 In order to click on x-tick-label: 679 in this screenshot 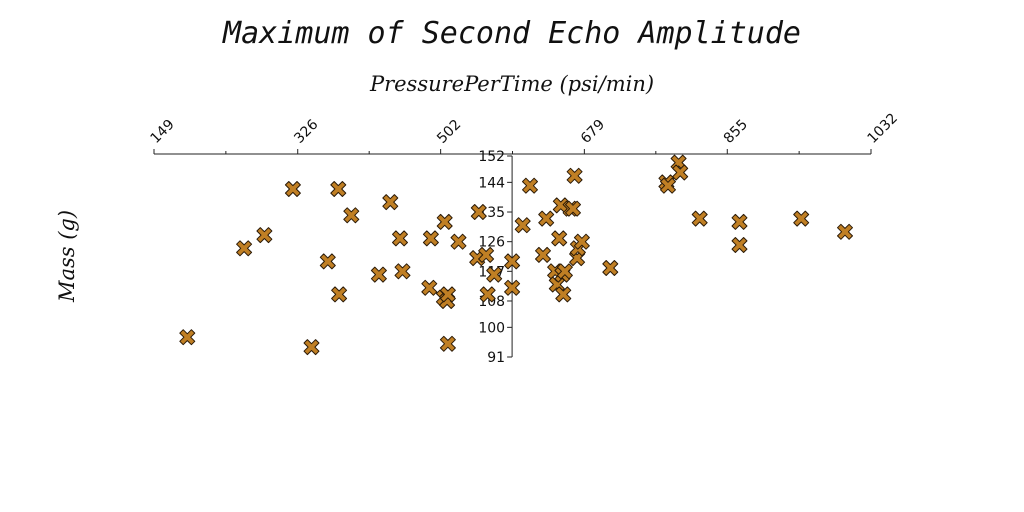, I will do `click(593, 132)`.